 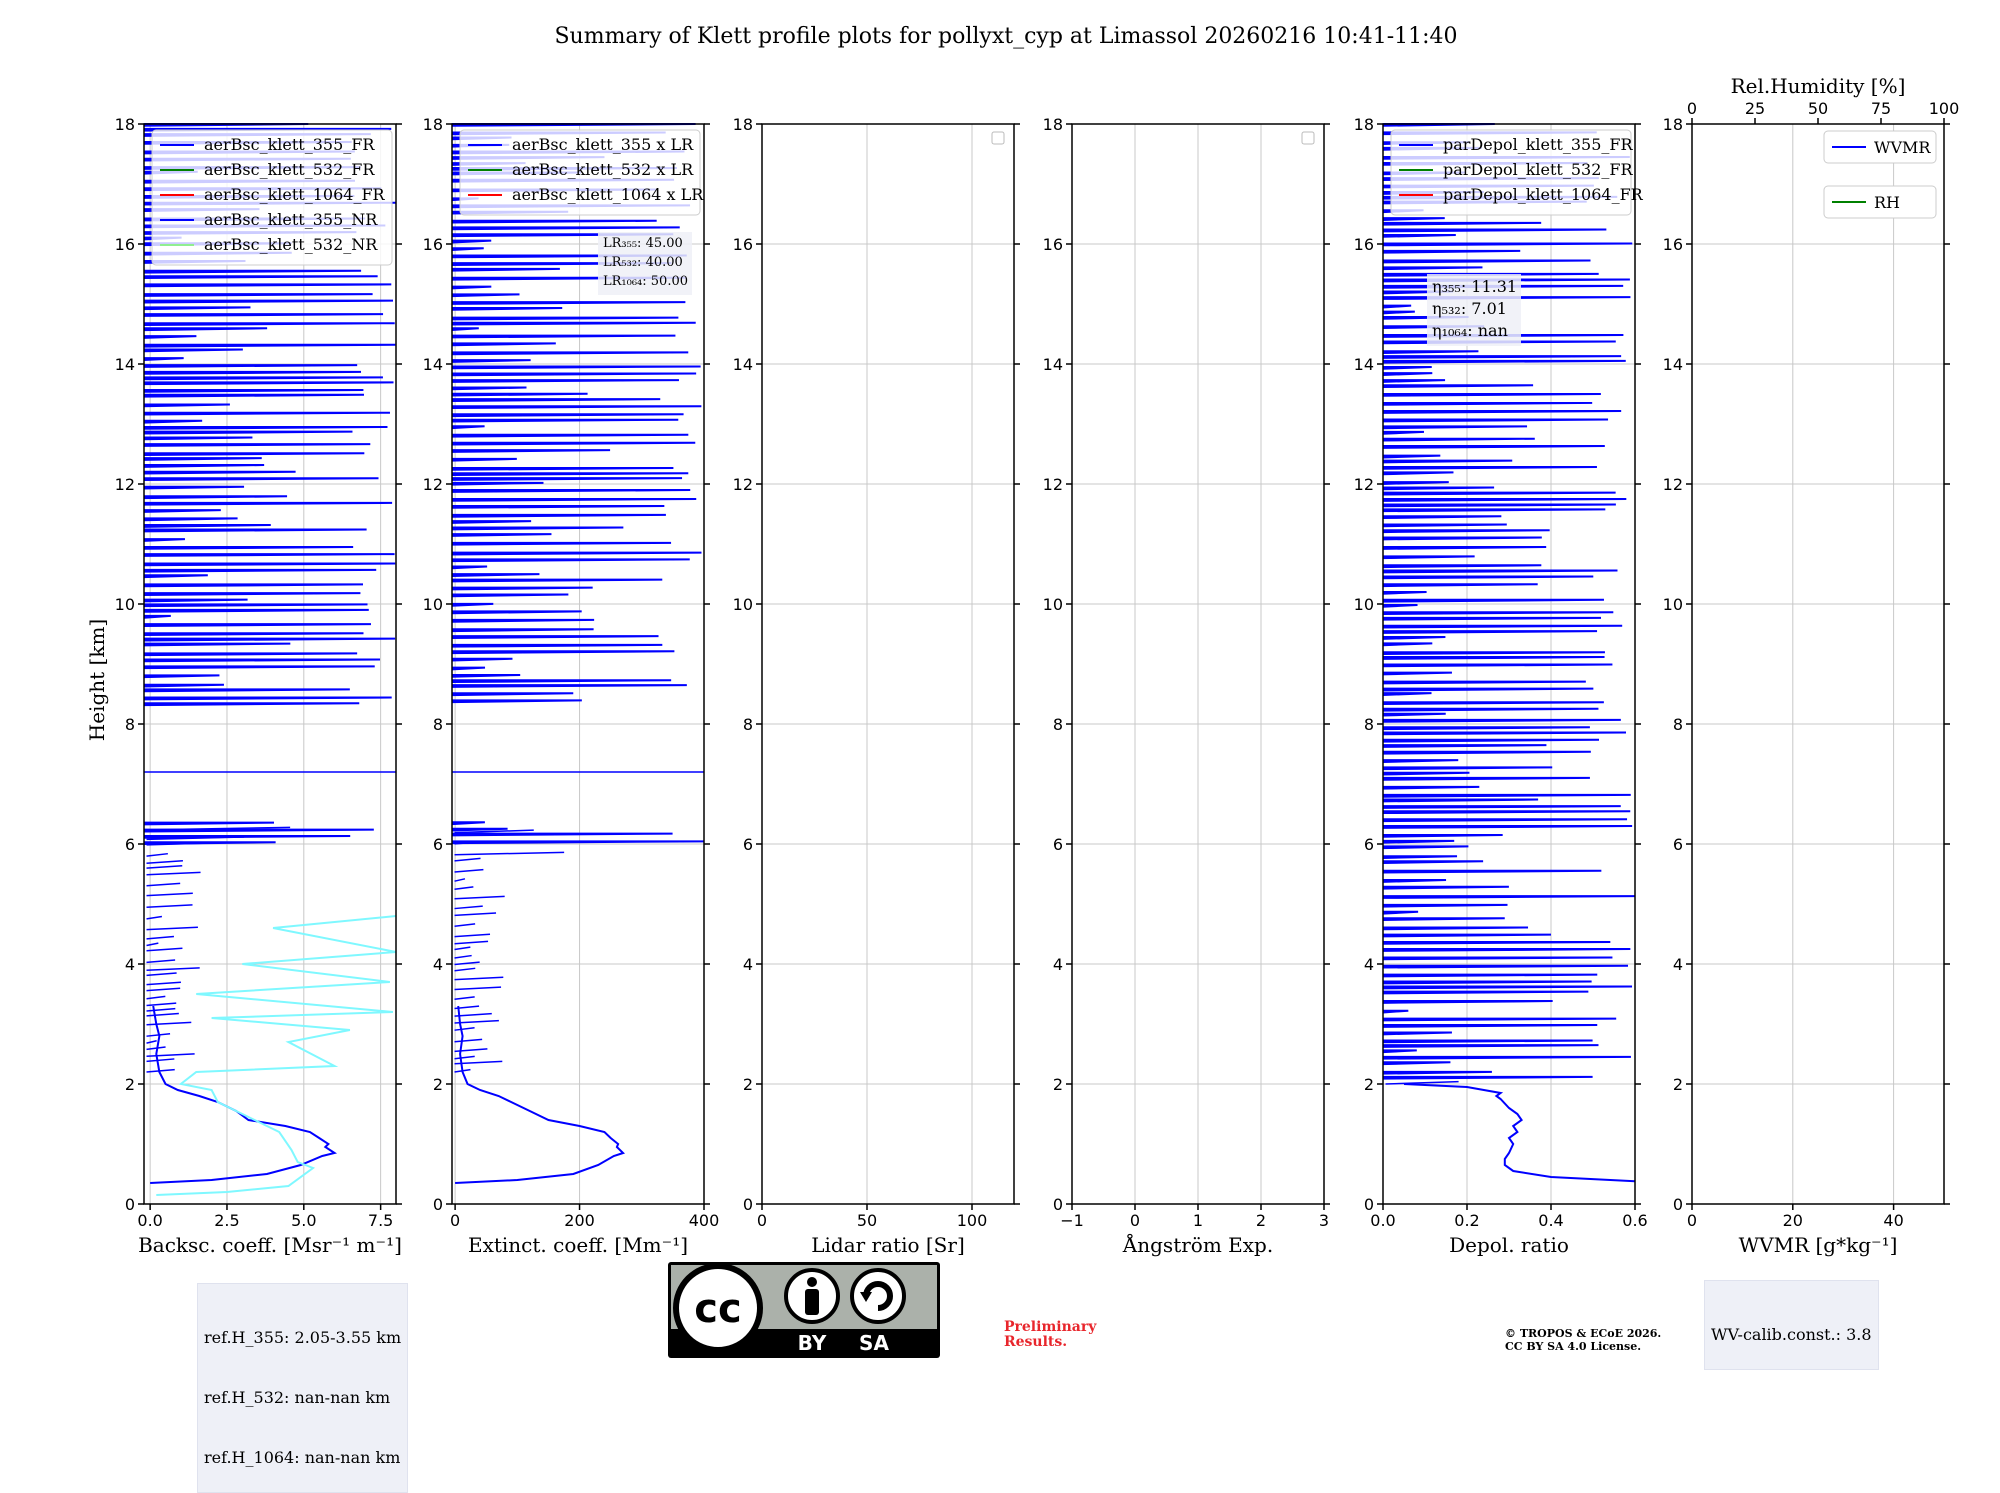 I want to click on cc-license-logo: cc BY SA, so click(x=804, y=1310).